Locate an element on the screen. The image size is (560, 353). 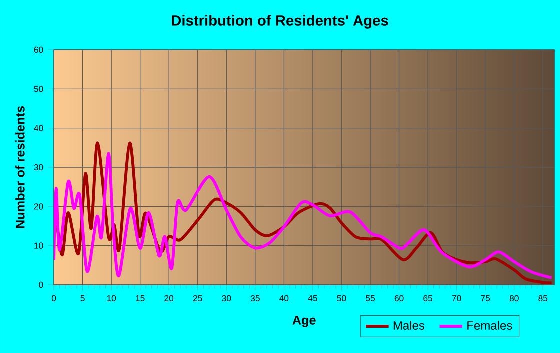
x-tick-label: 80 is located at coordinates (514, 298).